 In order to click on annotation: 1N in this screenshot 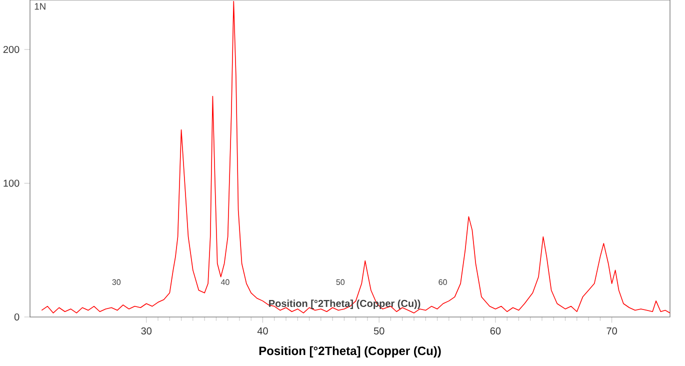, I will do `click(40, 6)`.